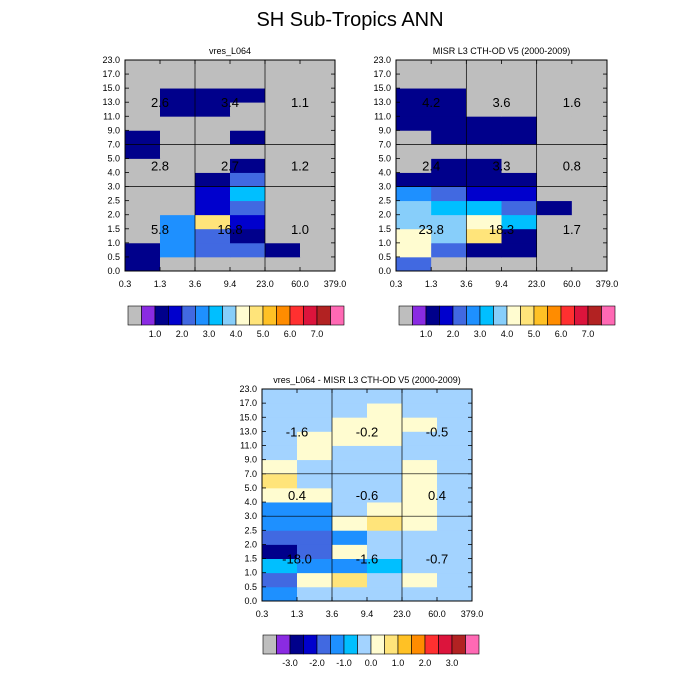  Describe the element at coordinates (382, 102) in the screenshot. I see `y-tick-label: 13.0` at that location.